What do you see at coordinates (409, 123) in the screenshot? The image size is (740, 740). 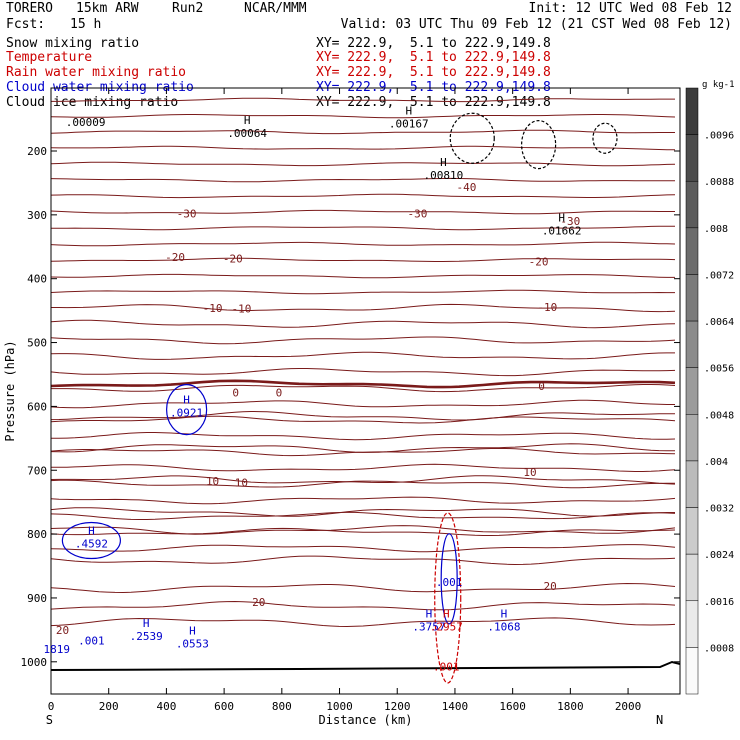 I see `snow-max-value: .00167` at bounding box center [409, 123].